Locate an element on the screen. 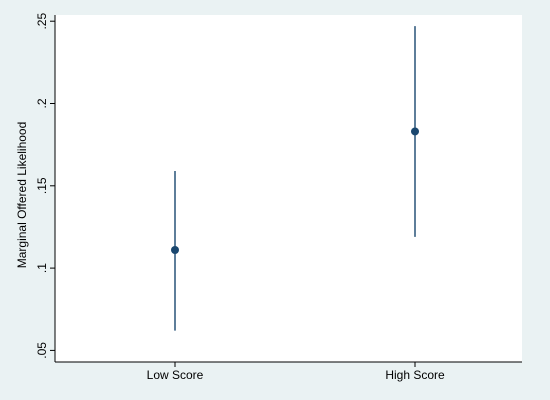 The image size is (550, 400). x-tick-label: High Score is located at coordinates (415, 375).